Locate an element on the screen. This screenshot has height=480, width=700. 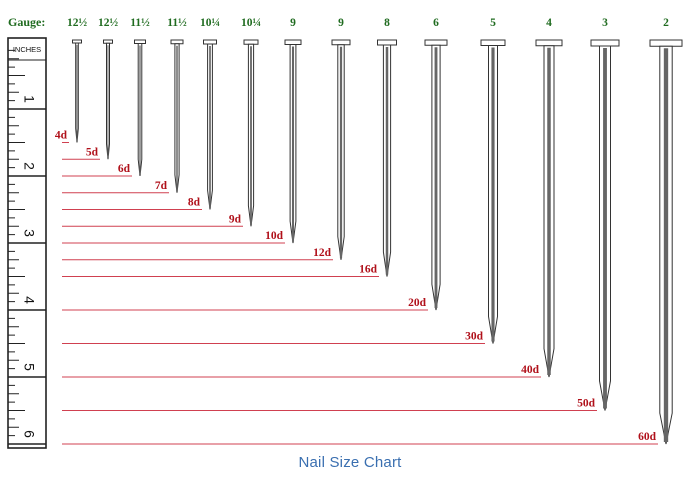
gauge-label-7: 9 is located at coordinates (293, 23).